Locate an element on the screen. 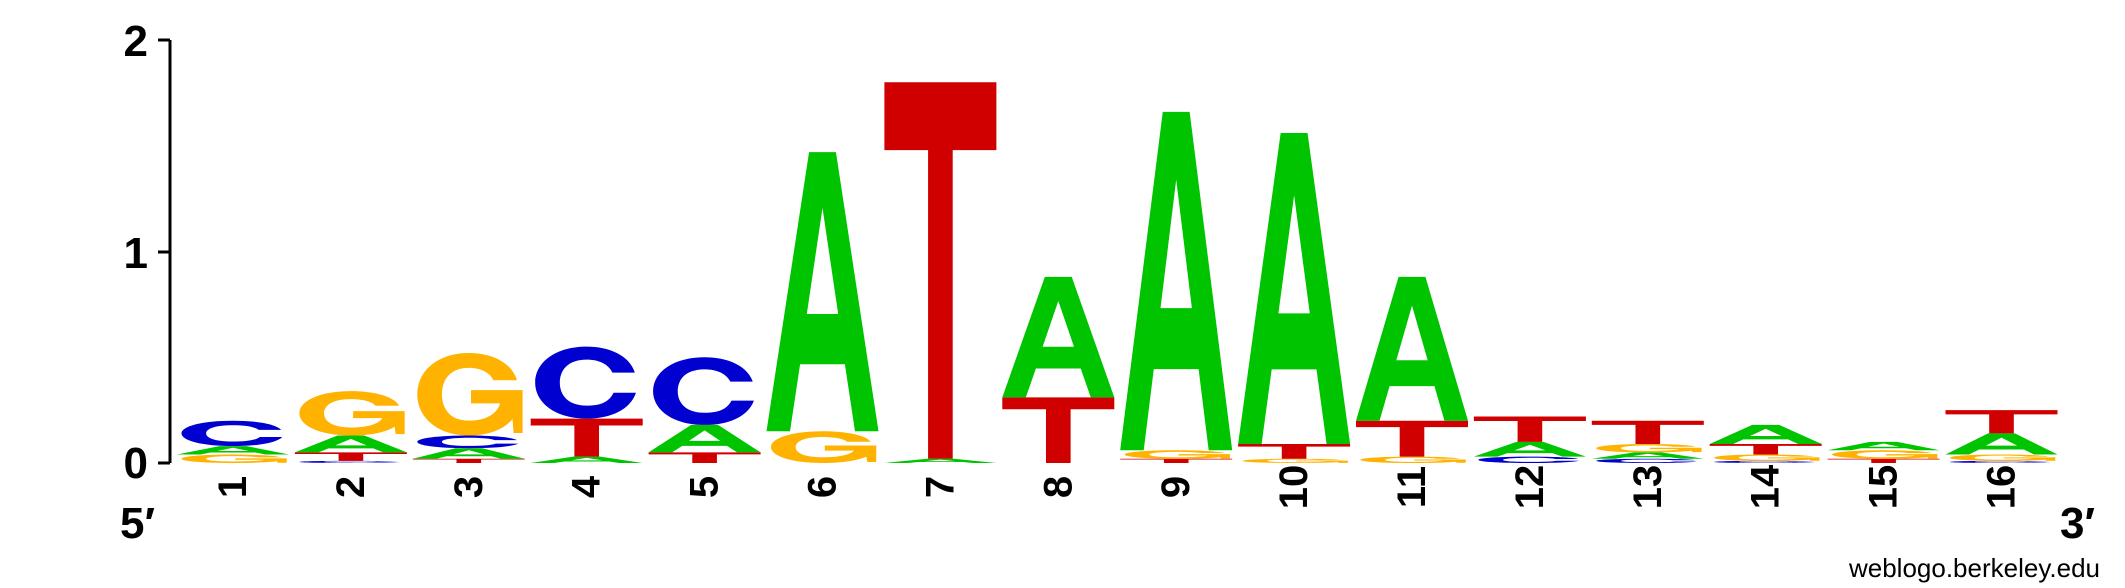  x-tick-label: 1 is located at coordinates (233, 487).